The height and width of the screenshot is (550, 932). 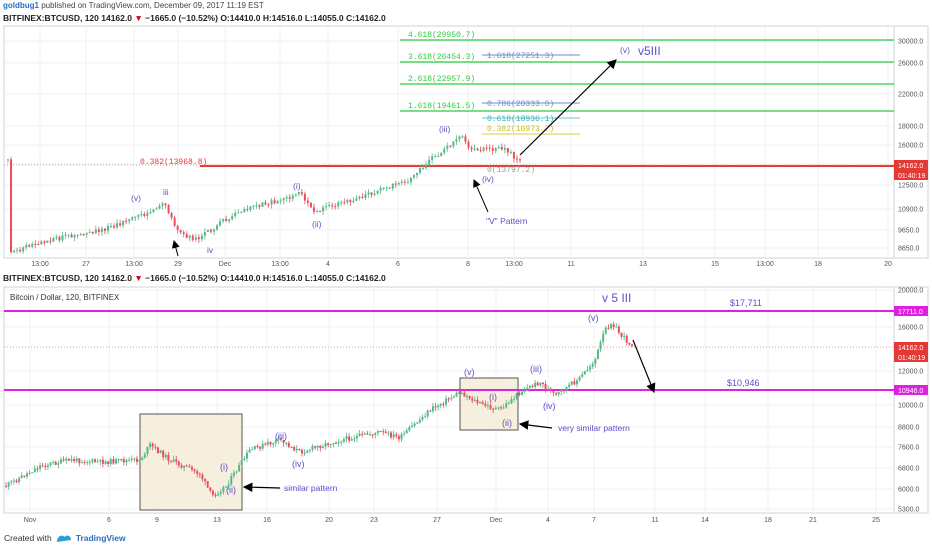 I want to click on pane1-symbol: BITFINEX:BTCUSD, 120, so click(x=51, y=18).